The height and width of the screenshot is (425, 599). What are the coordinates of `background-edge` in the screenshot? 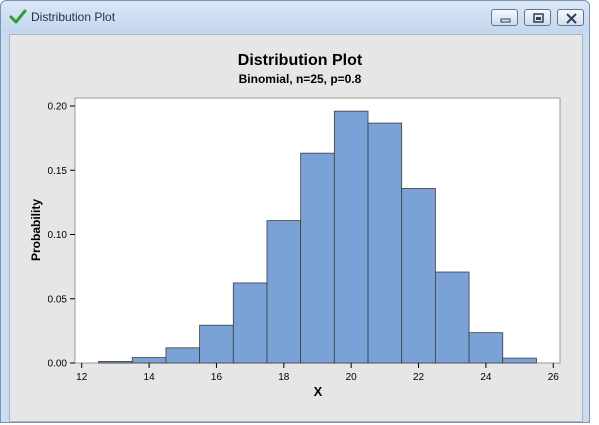 It's located at (594, 212).